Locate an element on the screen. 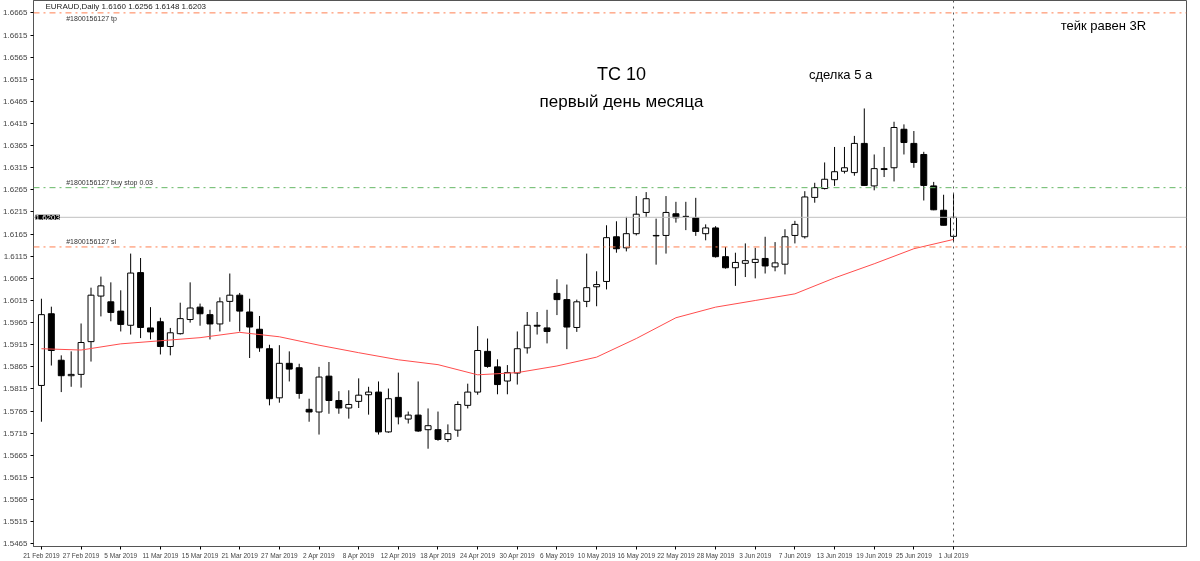 This screenshot has width=1200, height=561. y-tick-label: 1.5915 is located at coordinates (16, 345).